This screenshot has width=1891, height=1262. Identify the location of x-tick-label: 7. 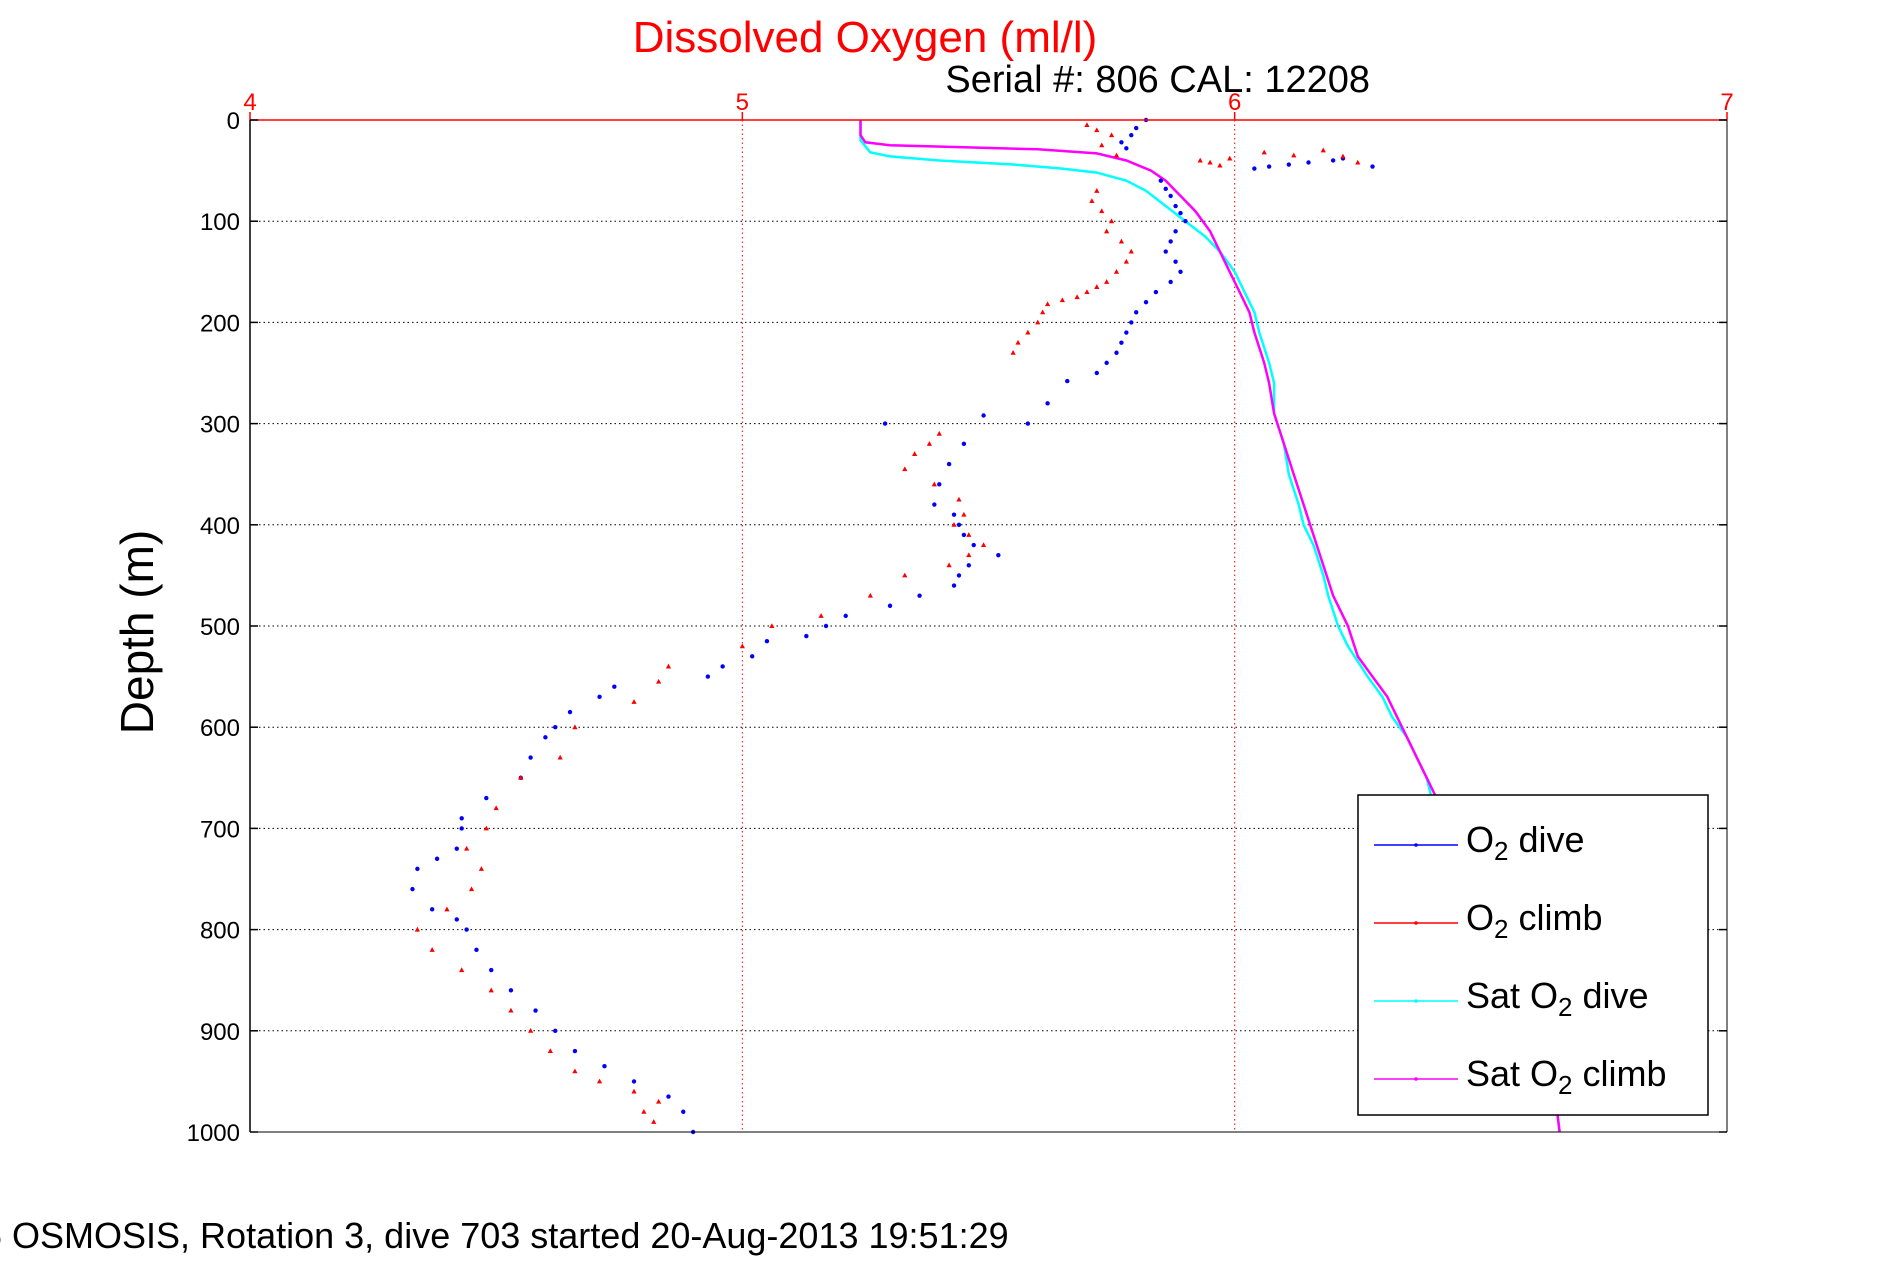
(1726, 102).